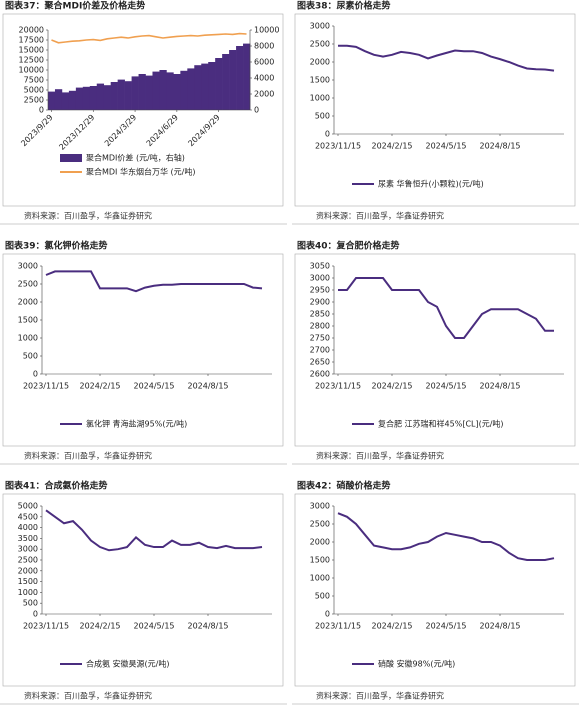 The height and width of the screenshot is (721, 579). What do you see at coordinates (320, 314) in the screenshot?
I see `y-tick-label: 2850` at bounding box center [320, 314].